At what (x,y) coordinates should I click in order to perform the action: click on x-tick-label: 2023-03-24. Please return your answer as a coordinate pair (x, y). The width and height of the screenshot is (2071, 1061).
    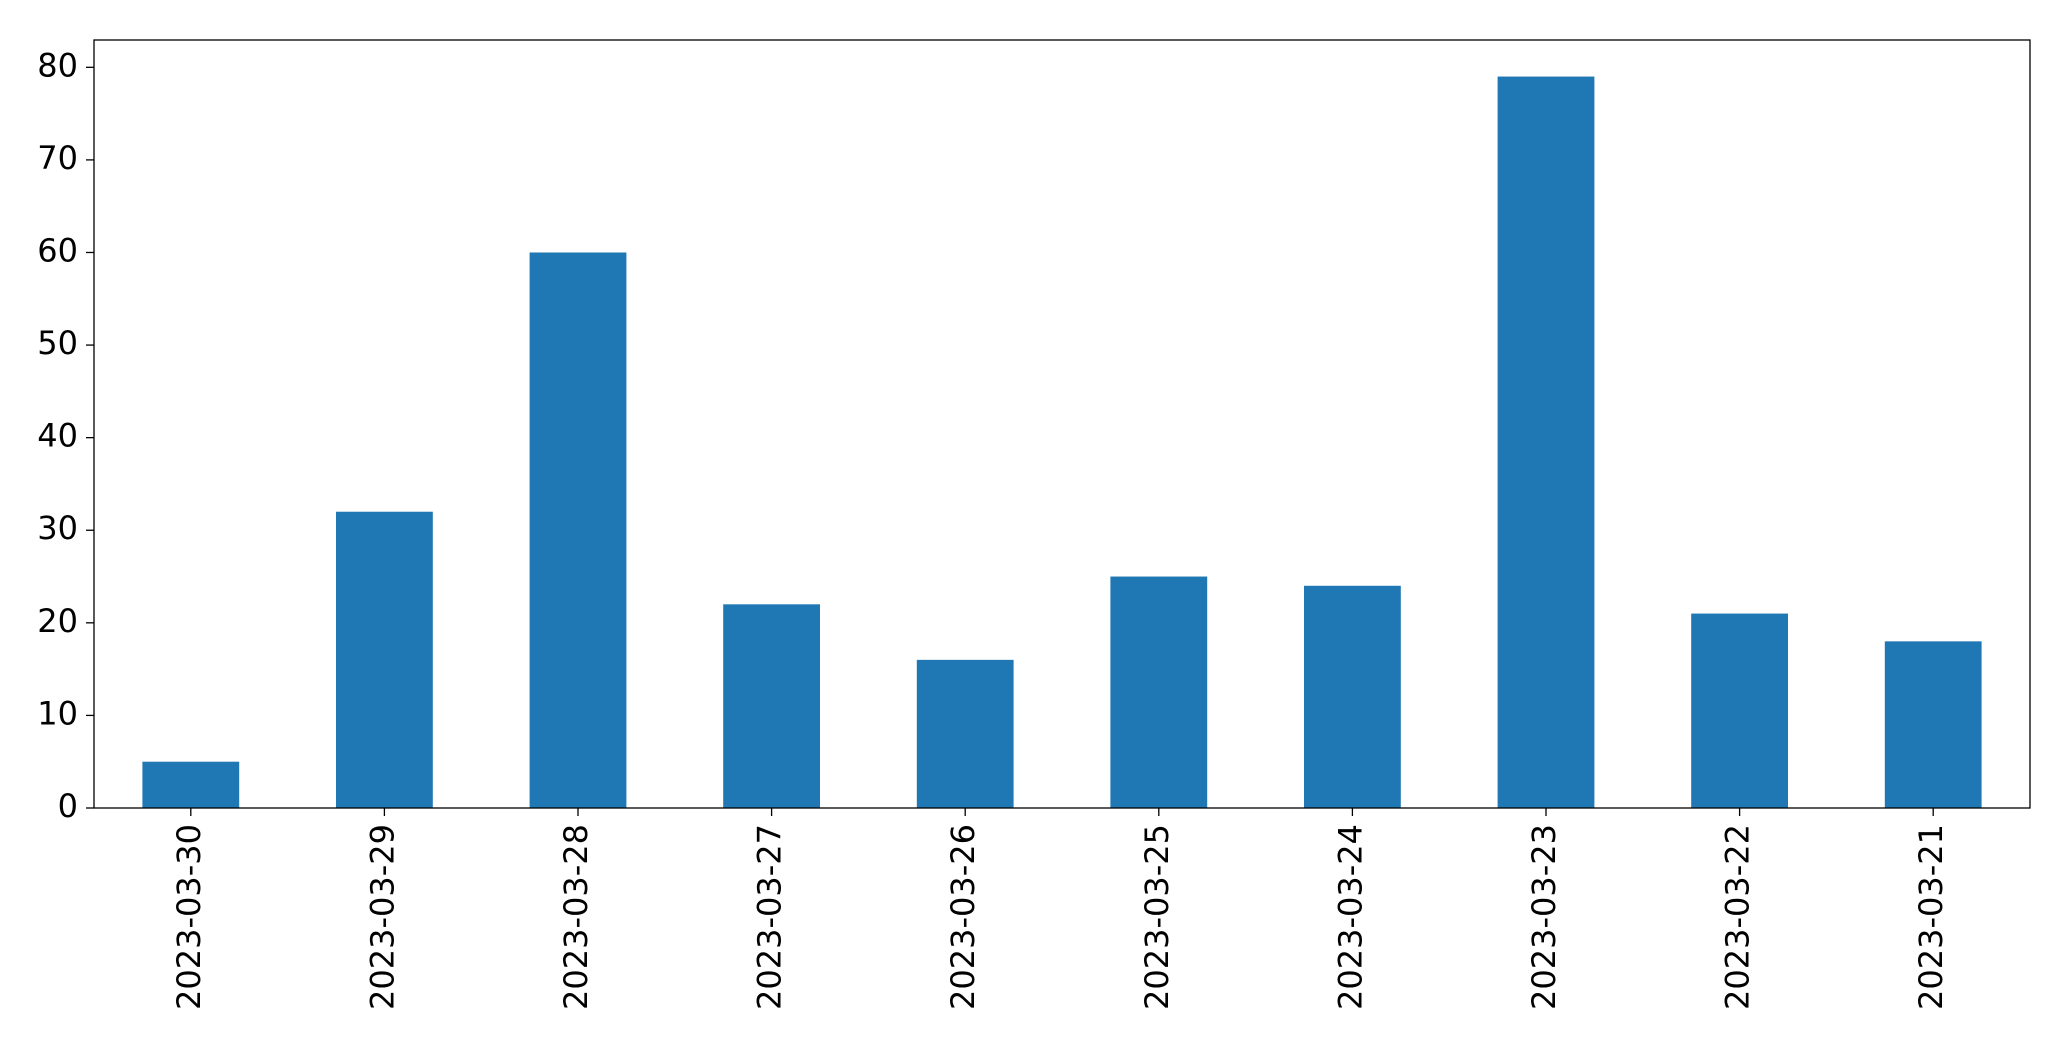
    Looking at the image, I should click on (1350, 917).